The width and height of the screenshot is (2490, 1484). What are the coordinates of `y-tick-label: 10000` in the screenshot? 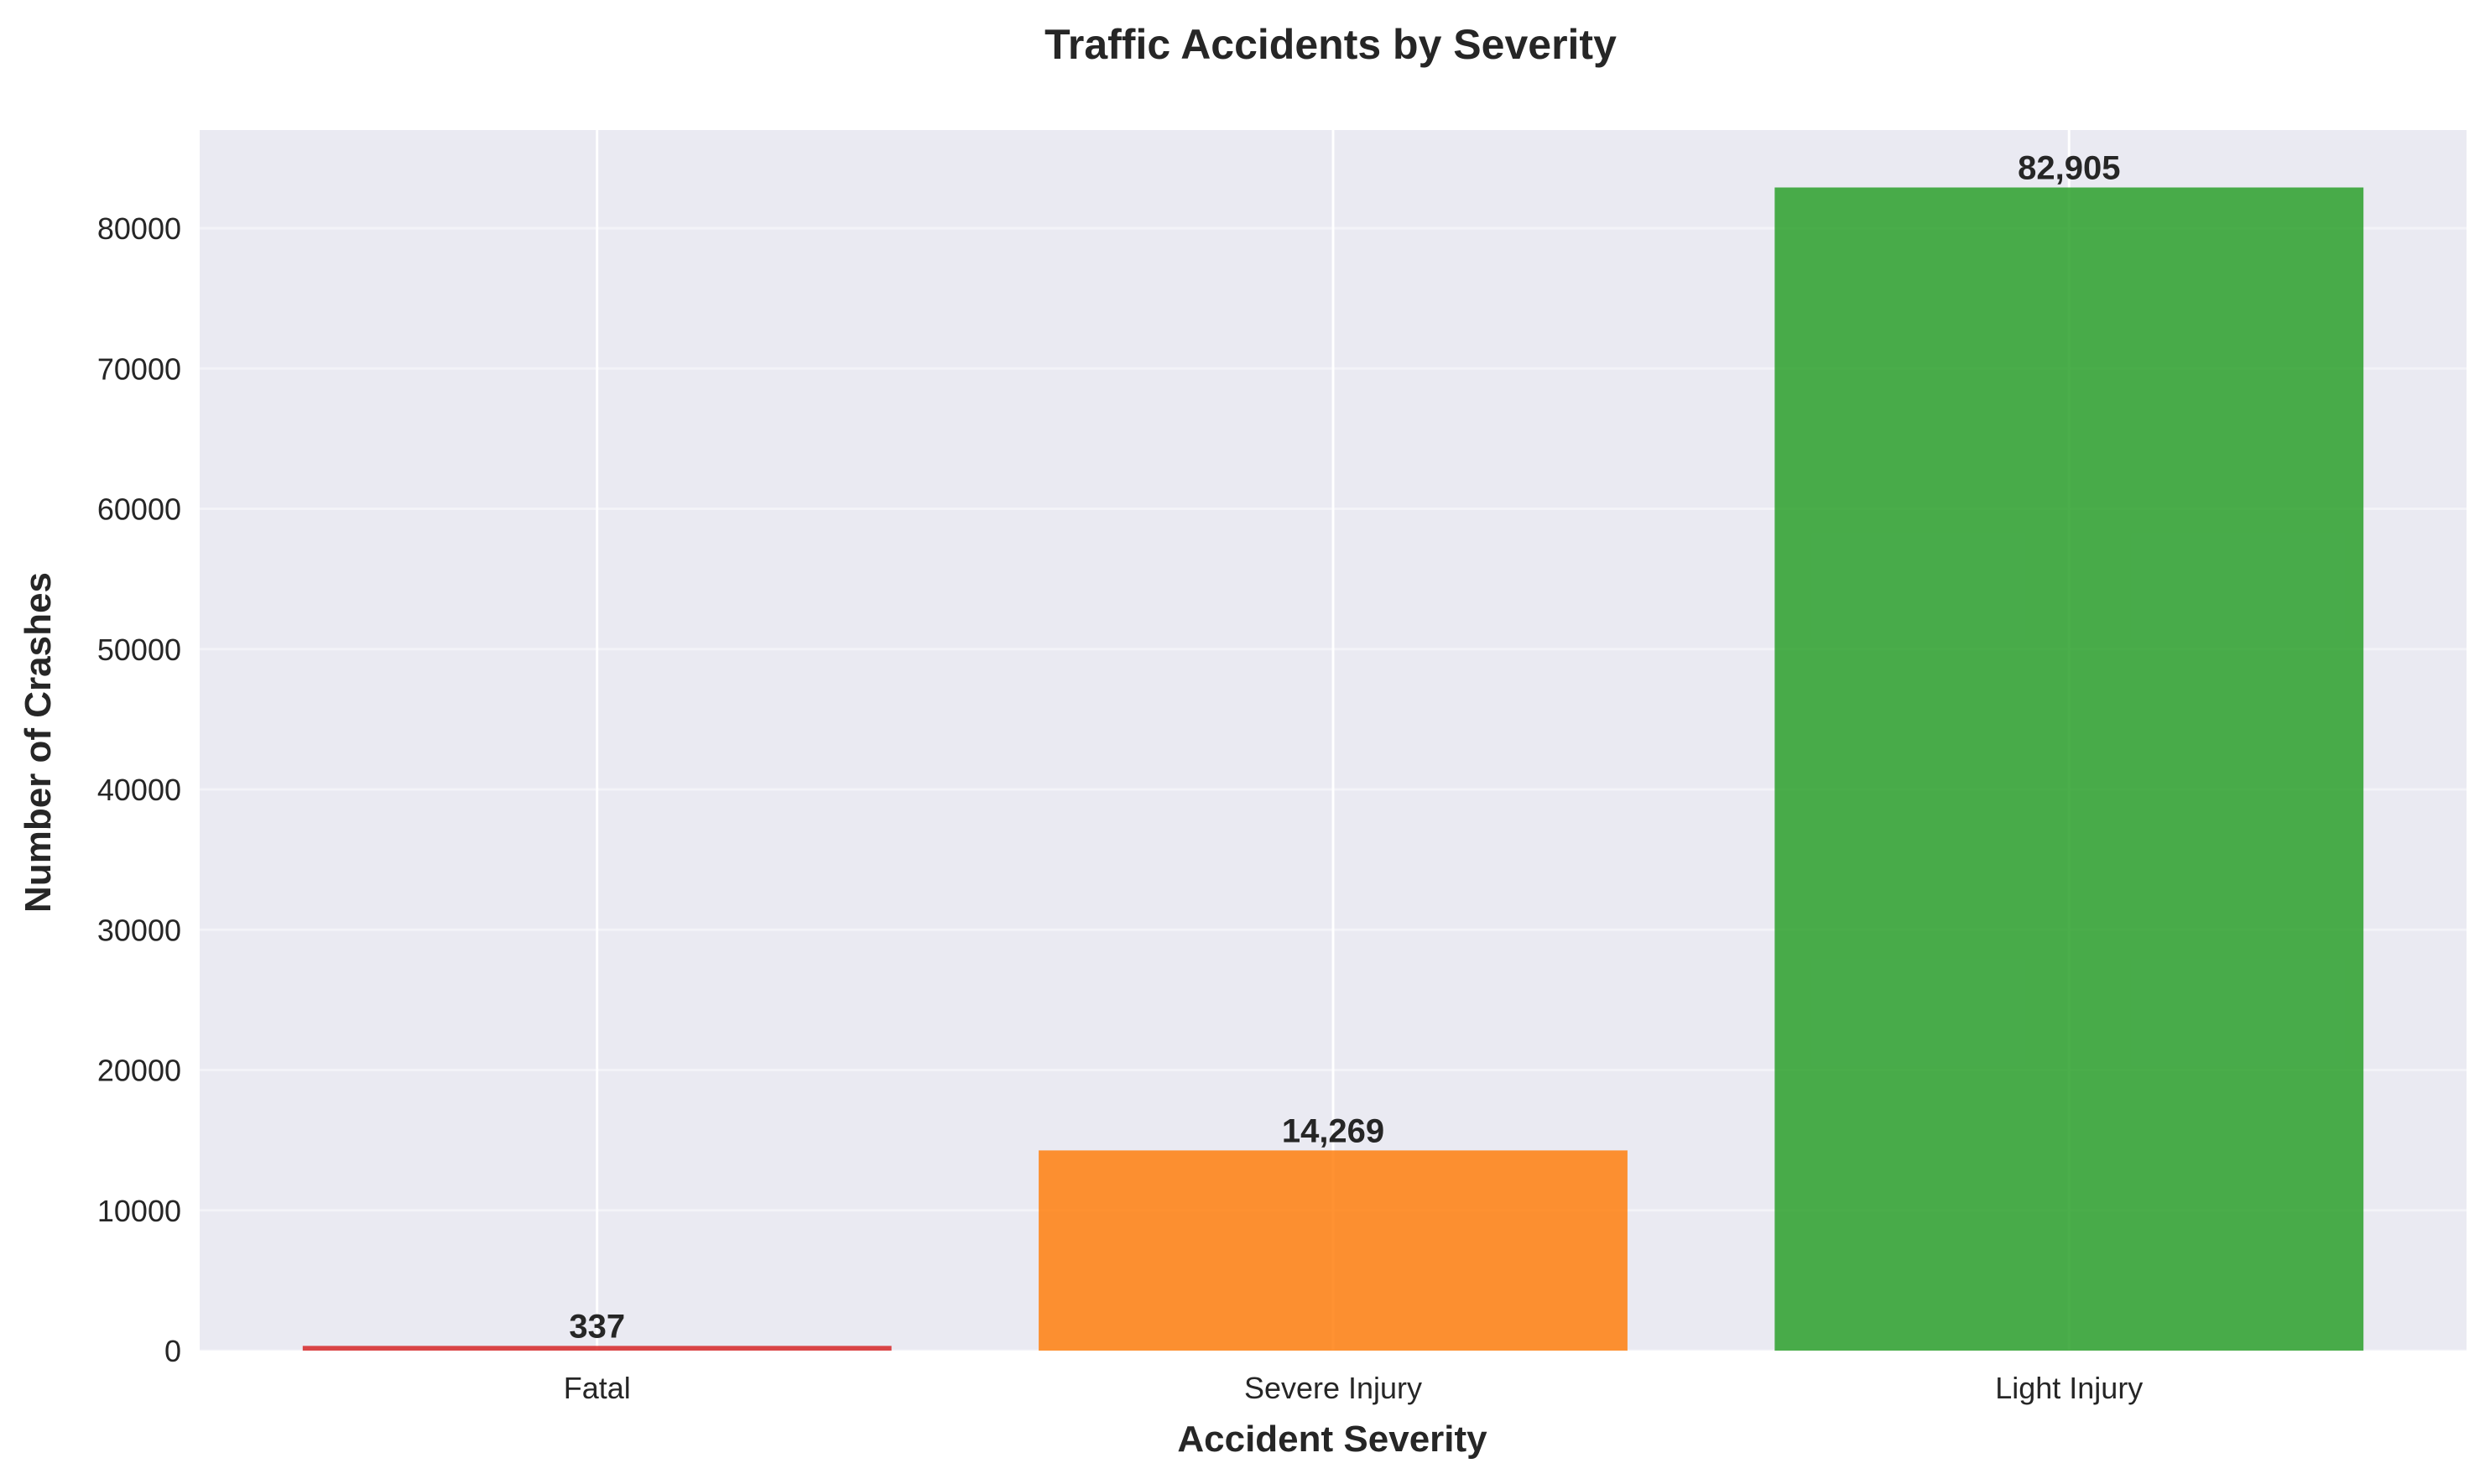 It's located at (139, 1211).